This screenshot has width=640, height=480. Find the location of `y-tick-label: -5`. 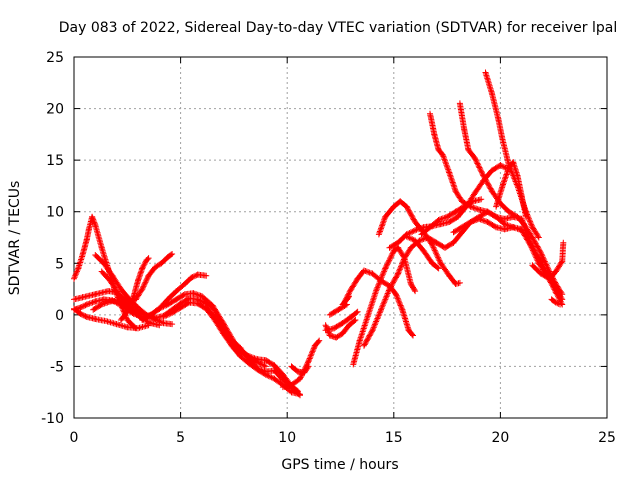

y-tick-label: -5 is located at coordinates (57, 367).